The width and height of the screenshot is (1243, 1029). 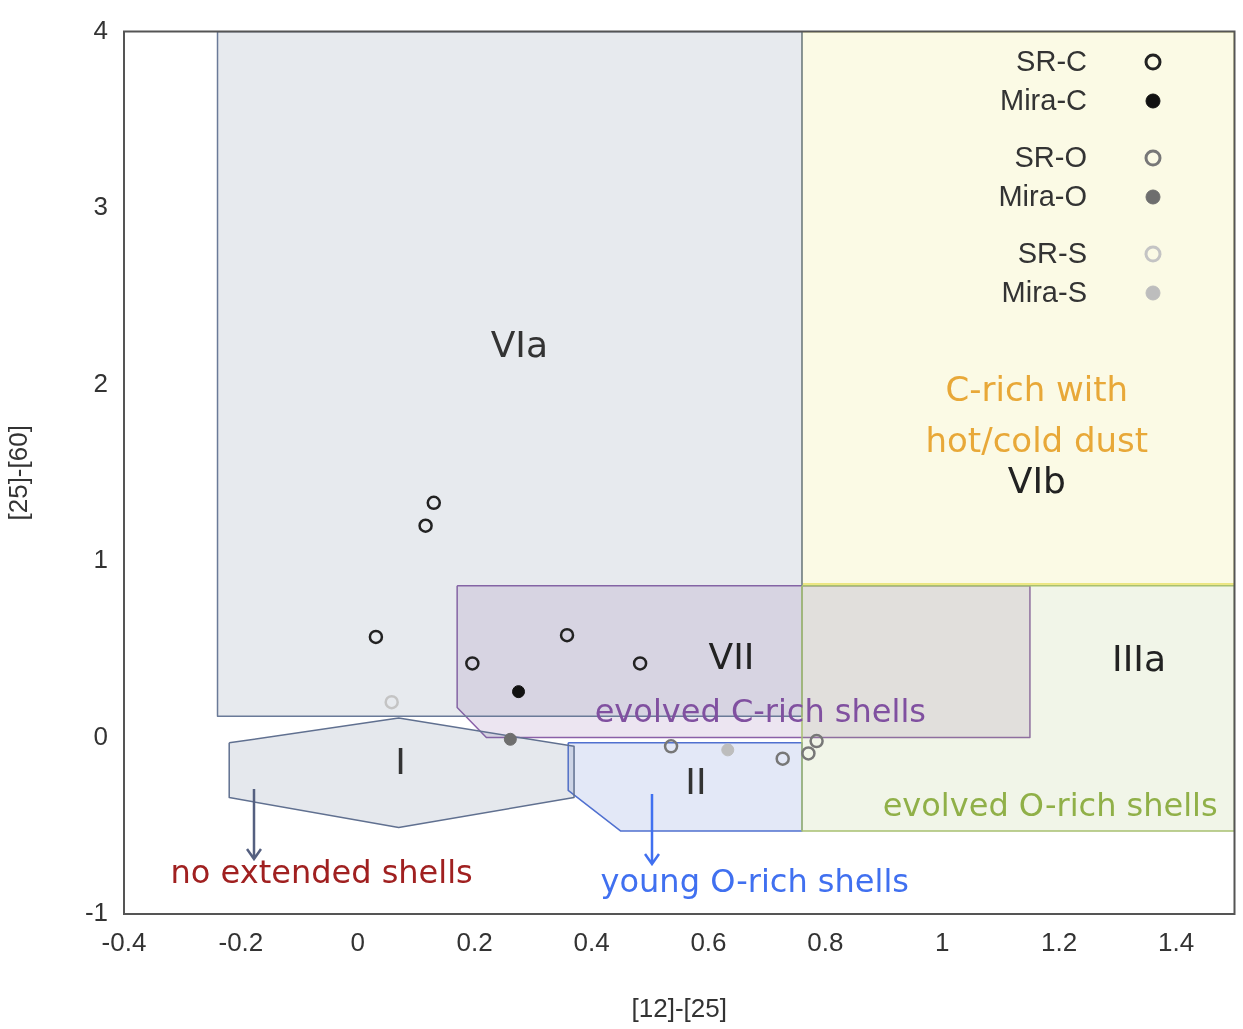 I want to click on legend-label: Mira-S, so click(x=1043, y=292).